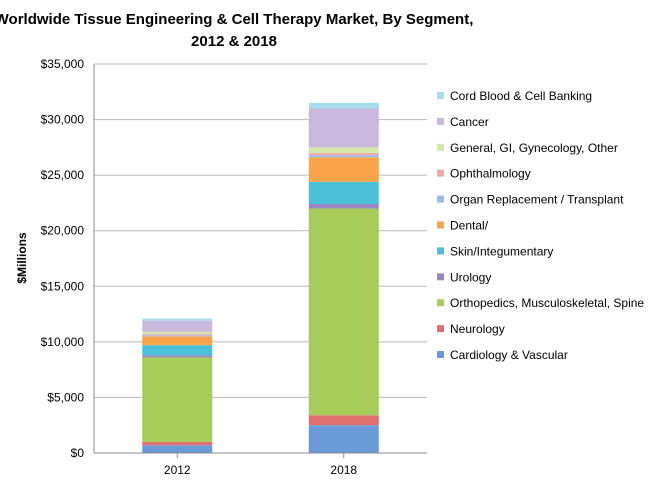 This screenshot has height=480, width=662. Describe the element at coordinates (537, 200) in the screenshot. I see `legend-label: Organ Replacement / Transplant` at that location.